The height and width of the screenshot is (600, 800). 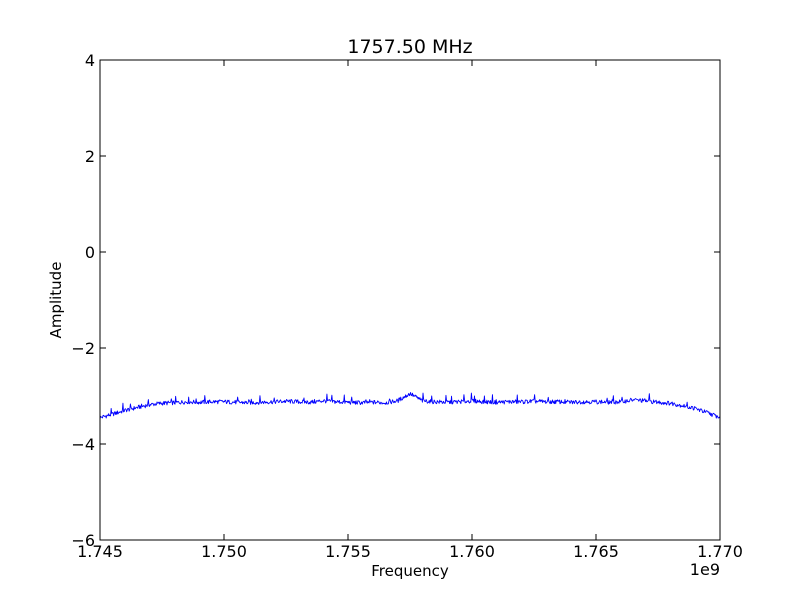 What do you see at coordinates (410, 571) in the screenshot?
I see `x-axis-label: Frequency` at bounding box center [410, 571].